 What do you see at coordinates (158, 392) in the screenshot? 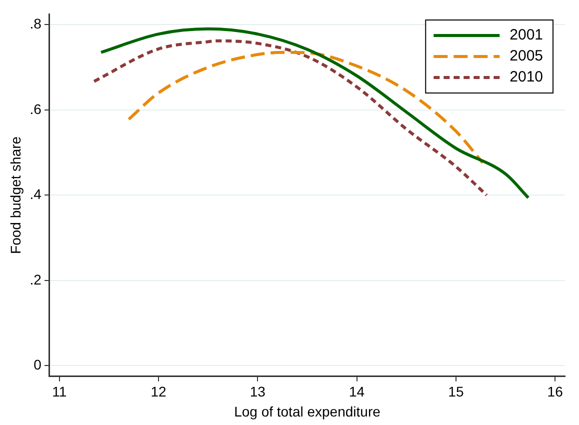
I see `x-tick-label: 12` at bounding box center [158, 392].